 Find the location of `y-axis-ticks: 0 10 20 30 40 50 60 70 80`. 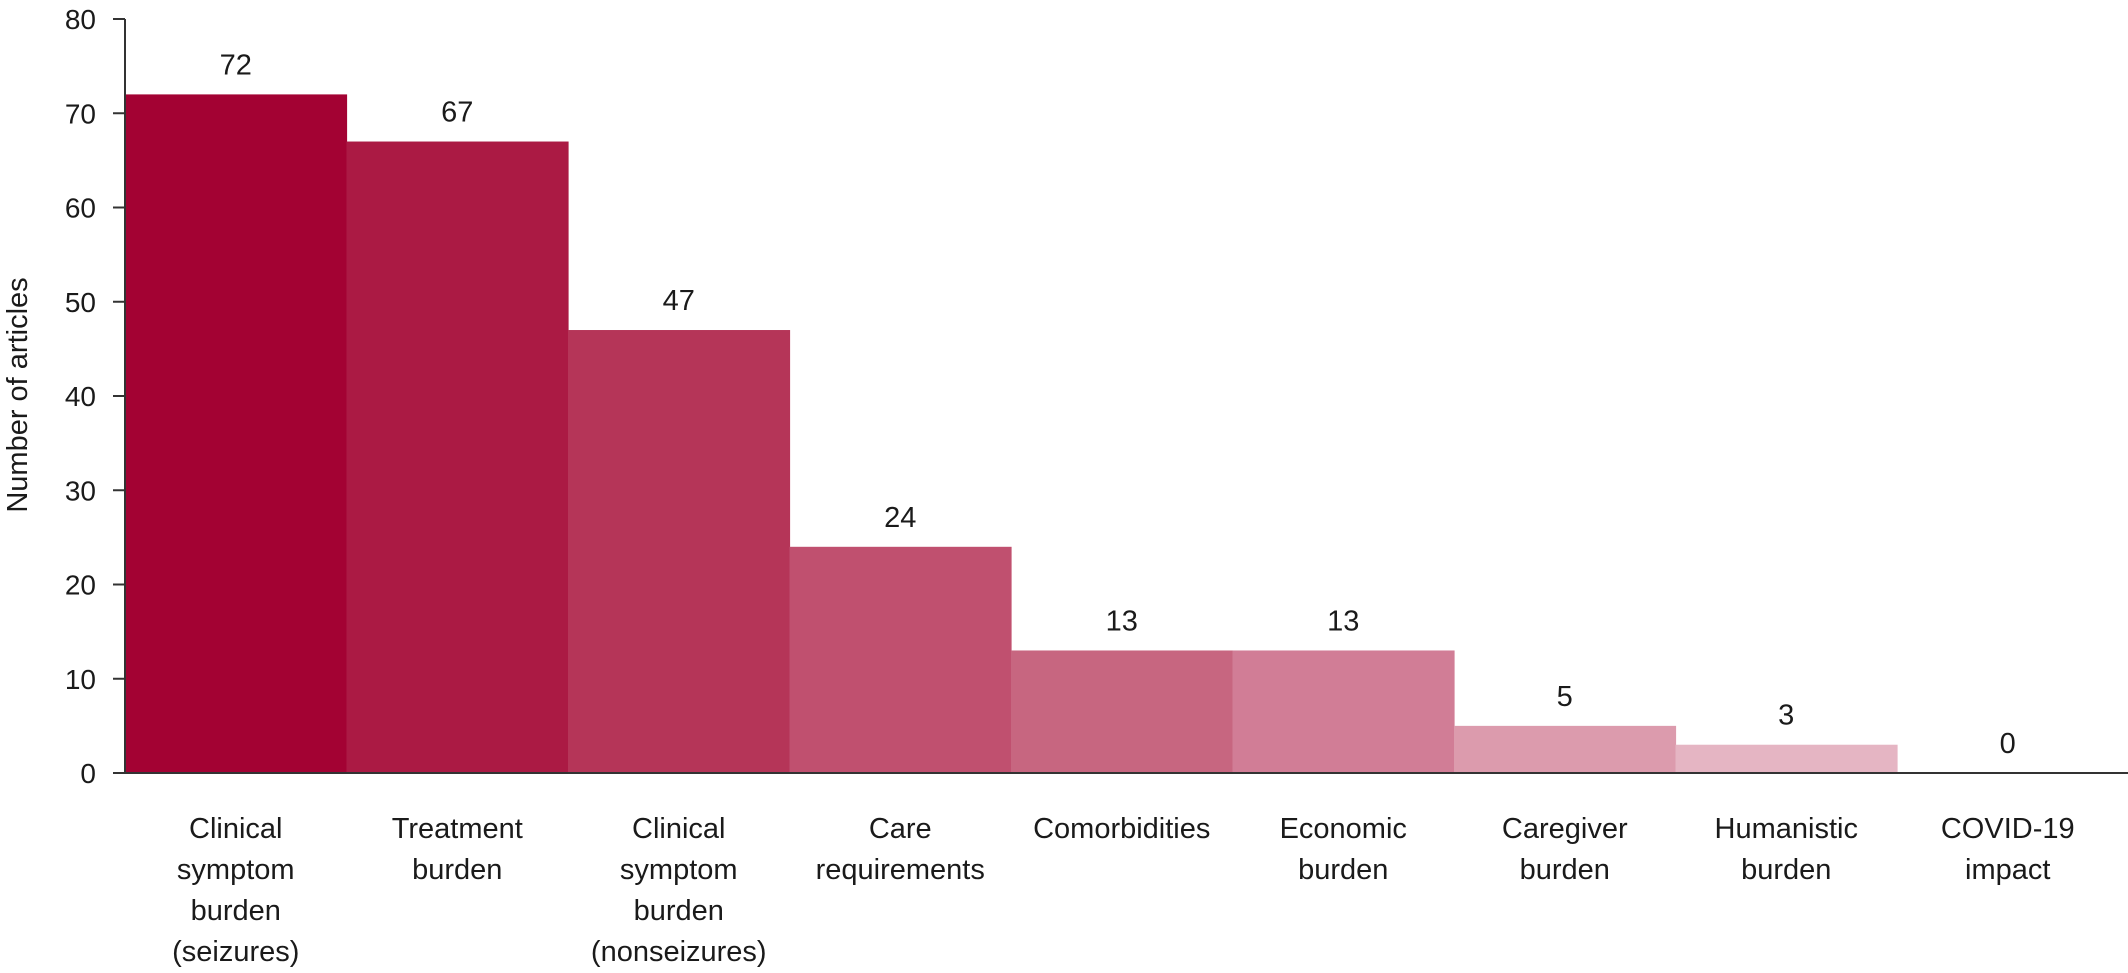

y-axis-ticks: 0 10 20 30 40 50 60 70 80 is located at coordinates (95, 396).